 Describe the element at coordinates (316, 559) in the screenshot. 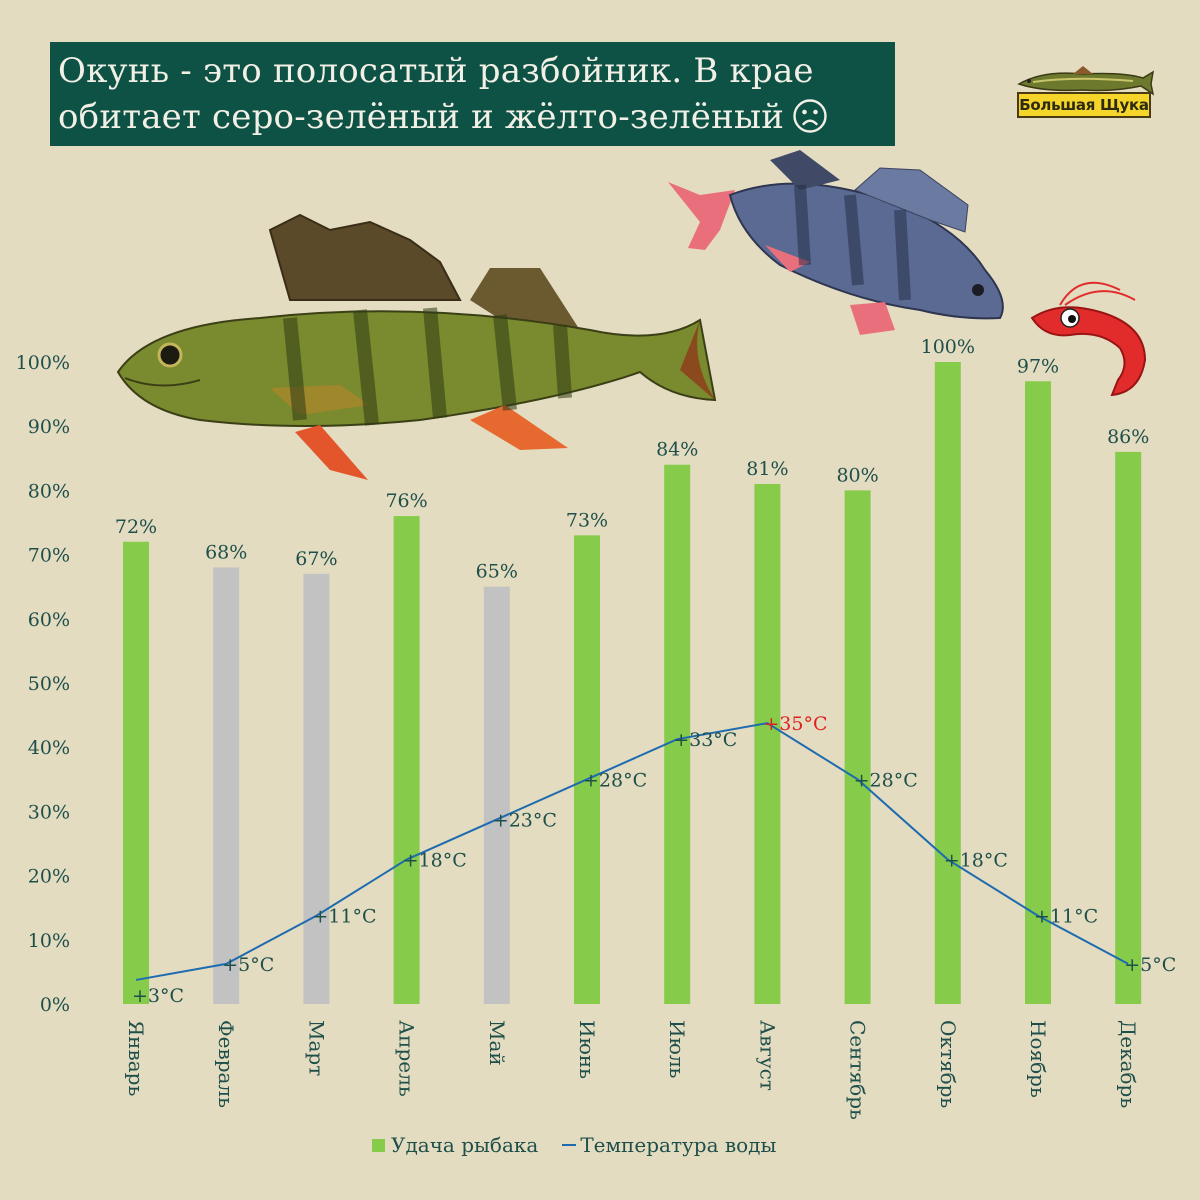

I see `bar-value-label: 67%` at that location.